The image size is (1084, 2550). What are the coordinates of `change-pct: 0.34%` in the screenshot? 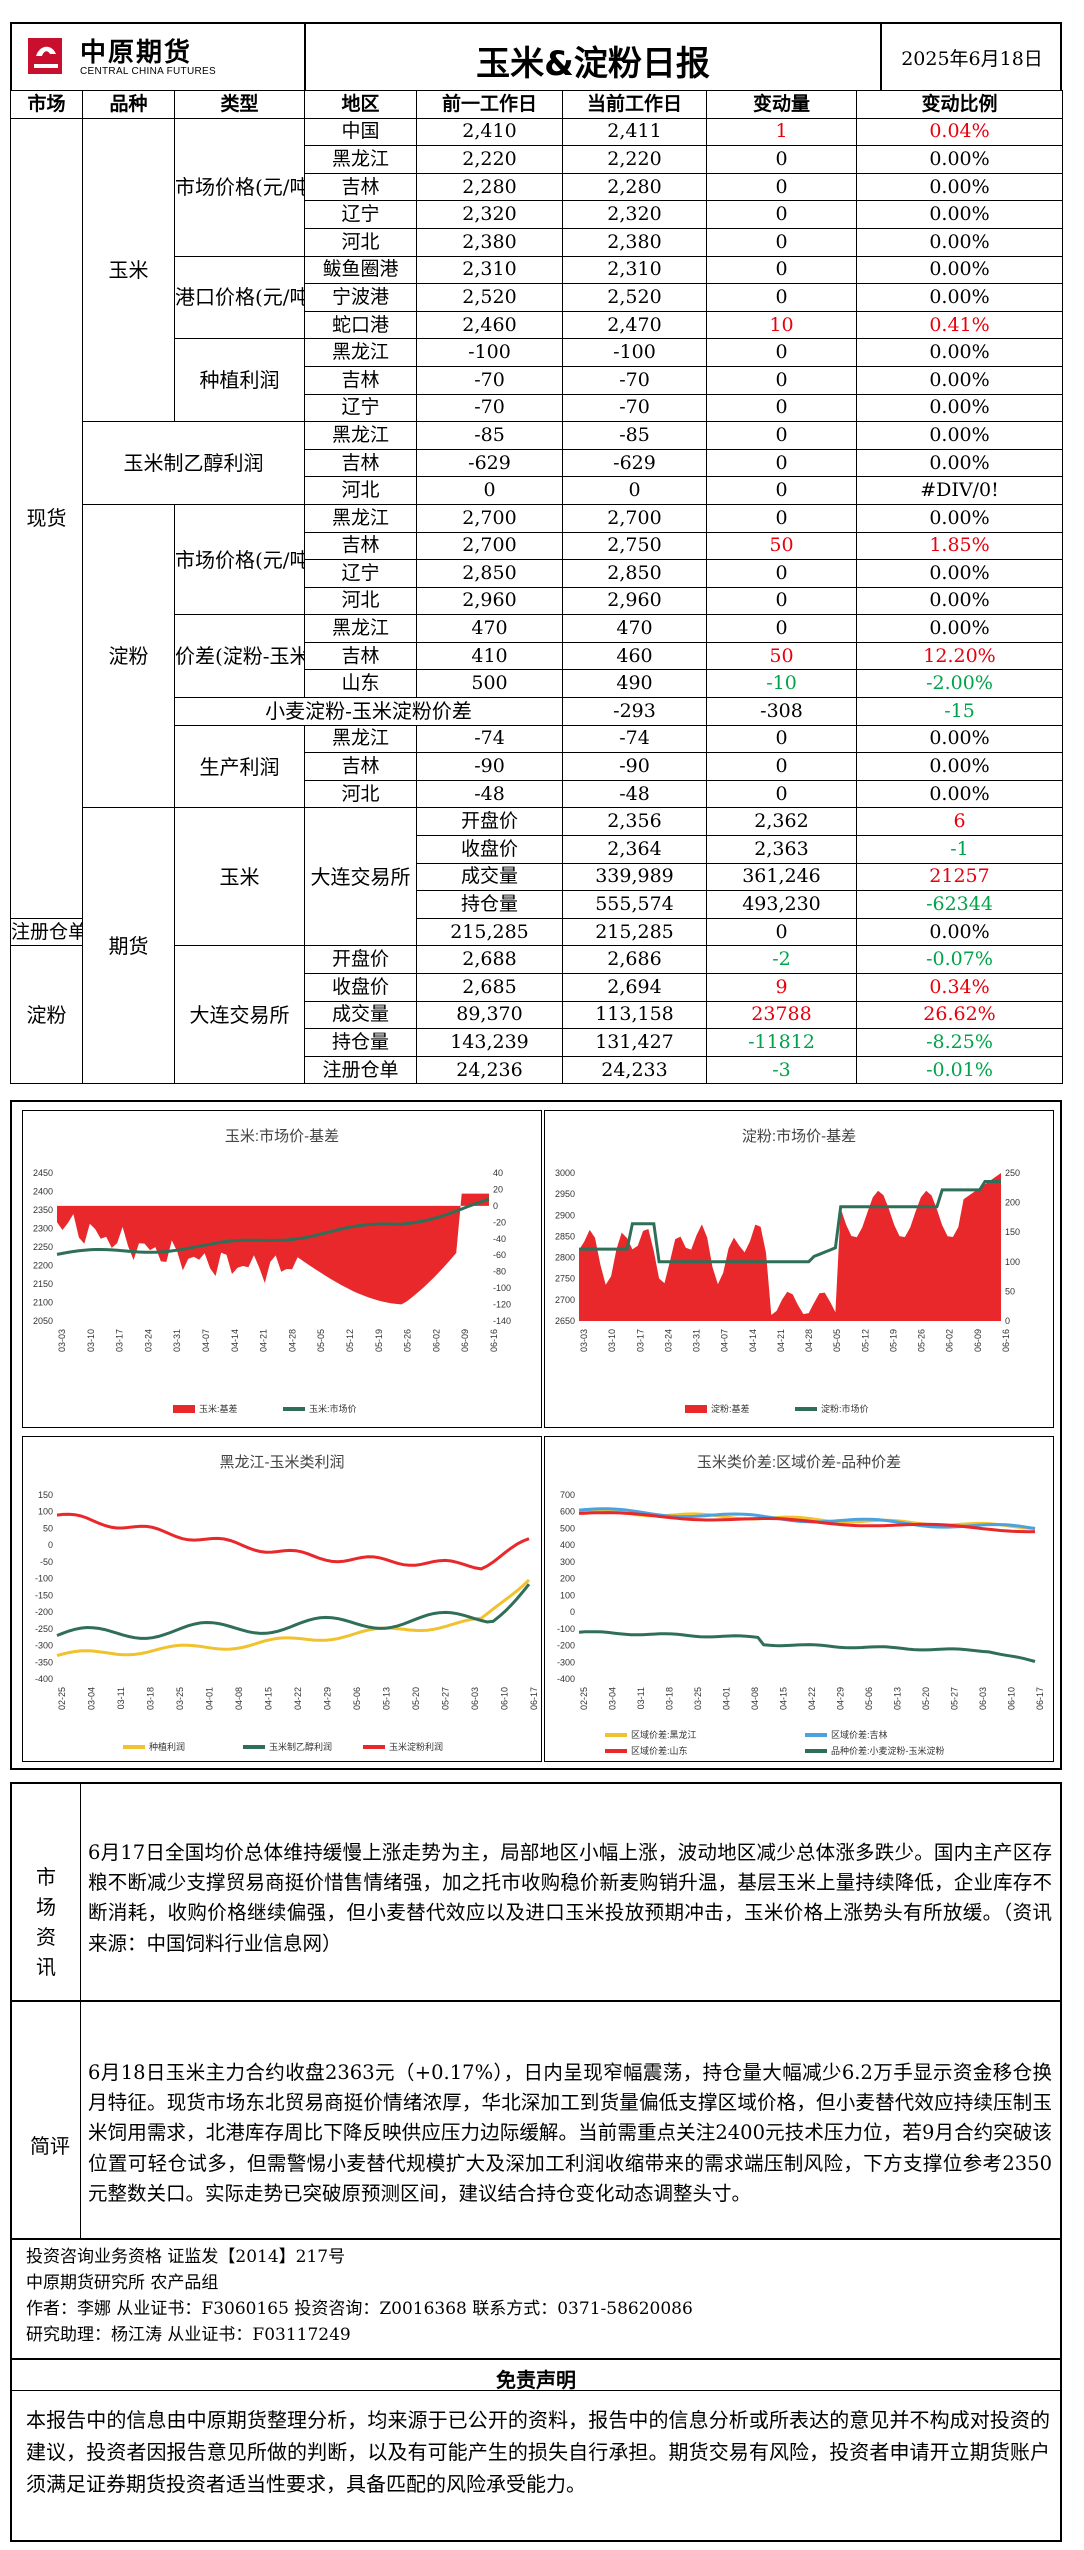 It's located at (959, 987).